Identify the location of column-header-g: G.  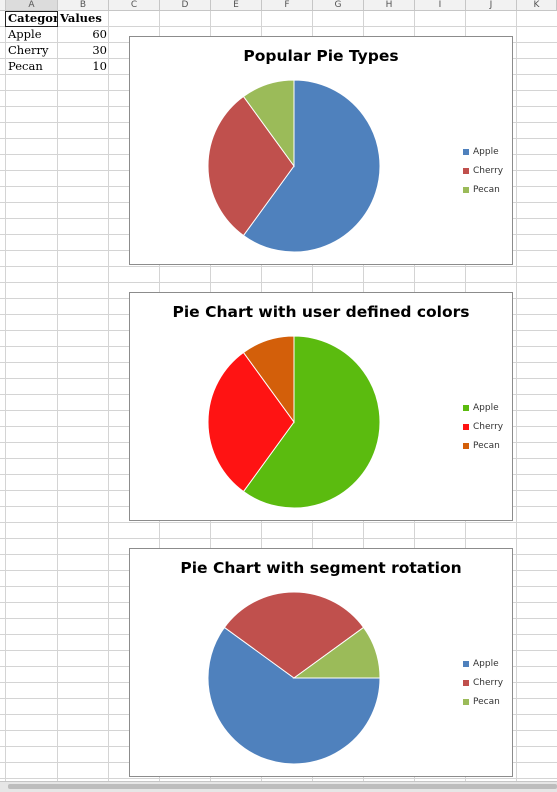
(338, 5).